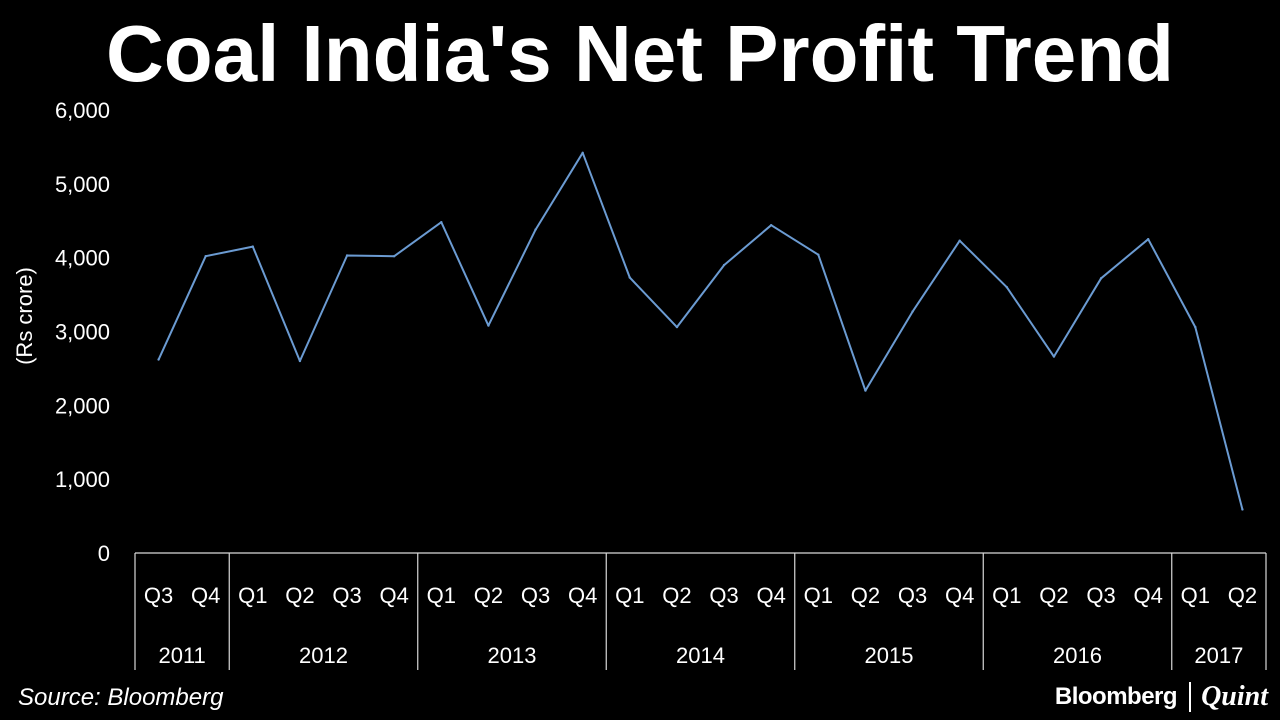 Image resolution: width=1280 pixels, height=720 pixels. I want to click on source-note: Source: Bloomberg, so click(121, 697).